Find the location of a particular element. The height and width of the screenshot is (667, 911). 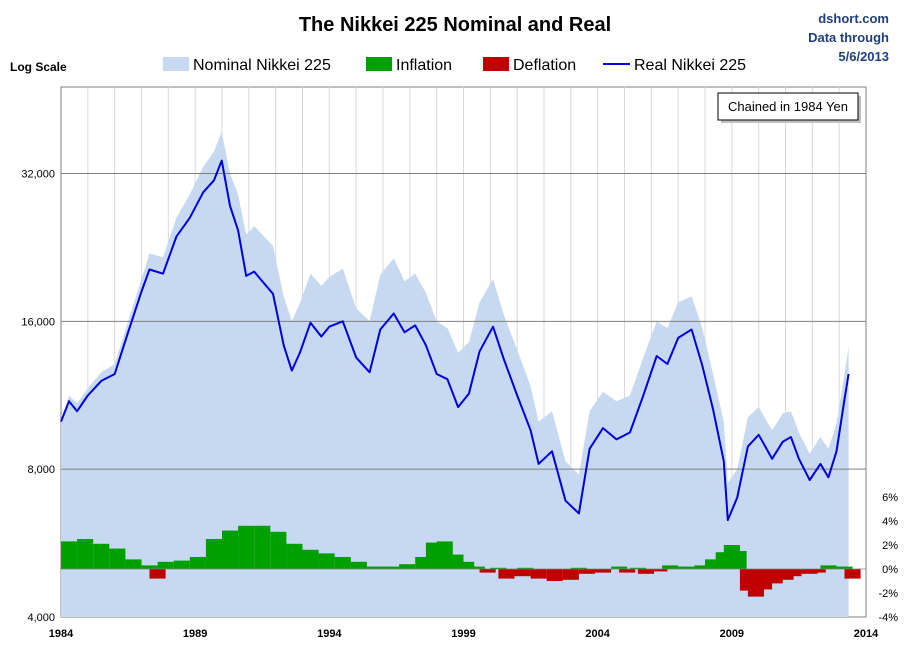

x-tick-label: 1999 is located at coordinates (463, 634).